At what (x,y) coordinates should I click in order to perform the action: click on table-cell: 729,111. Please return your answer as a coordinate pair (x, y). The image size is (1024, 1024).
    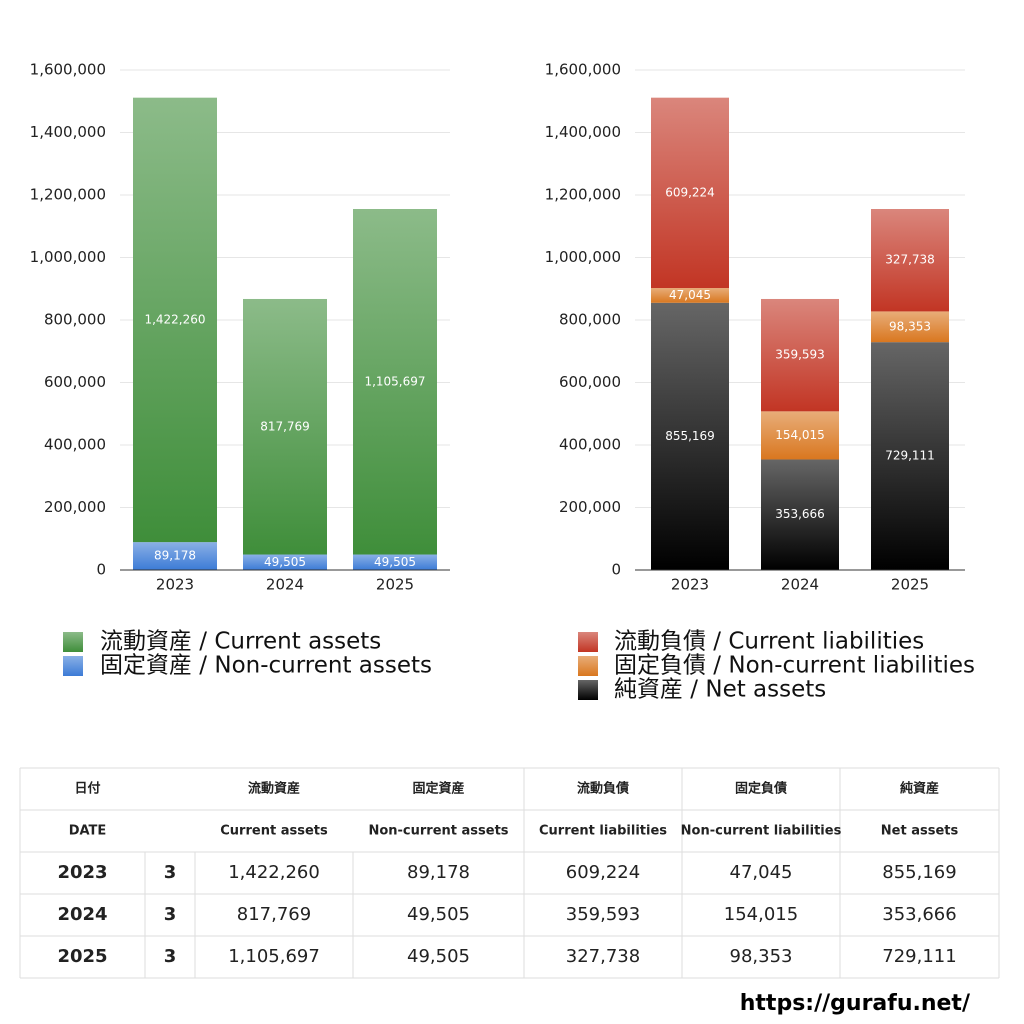
    Looking at the image, I should click on (919, 956).